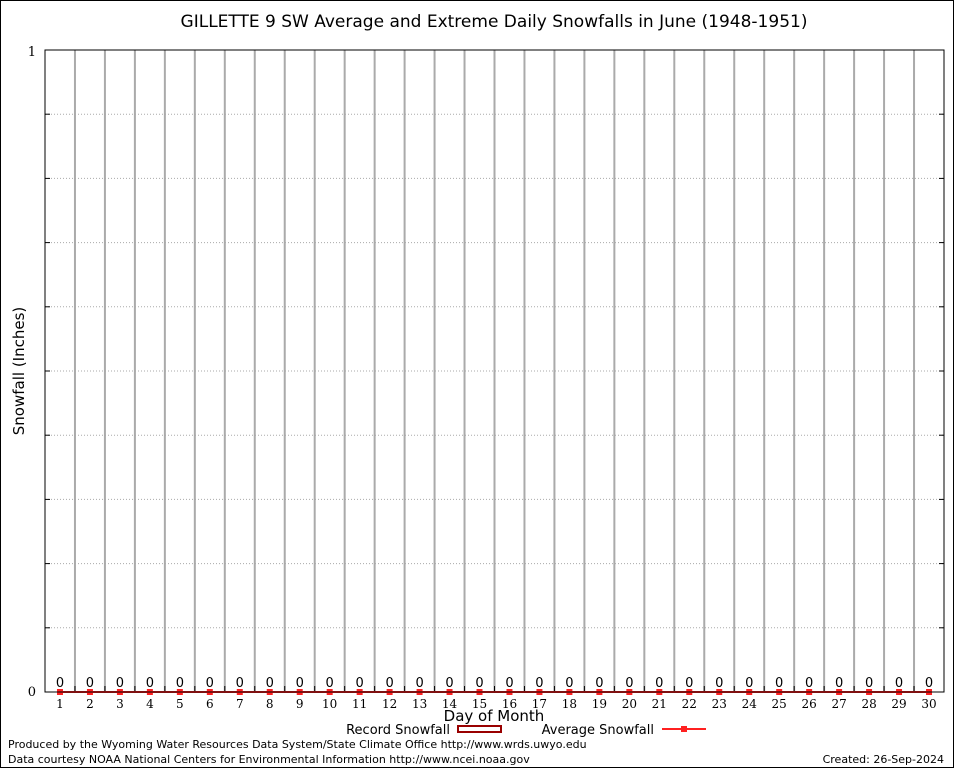  What do you see at coordinates (90, 704) in the screenshot?
I see `x-tick-label: 2` at bounding box center [90, 704].